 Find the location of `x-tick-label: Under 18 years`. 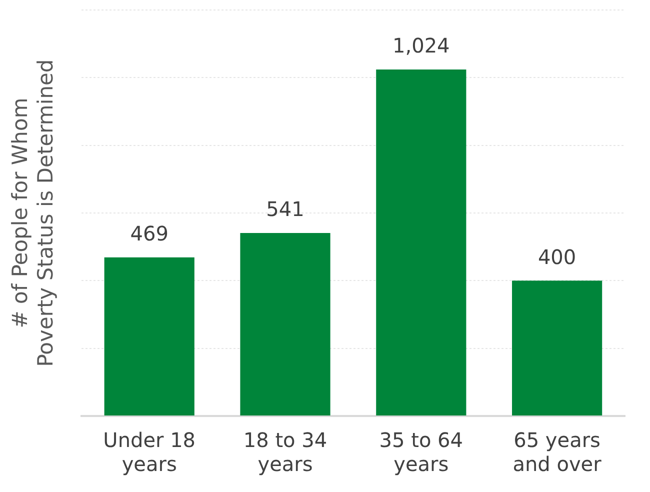

x-tick-label: Under 18 years is located at coordinates (149, 452).